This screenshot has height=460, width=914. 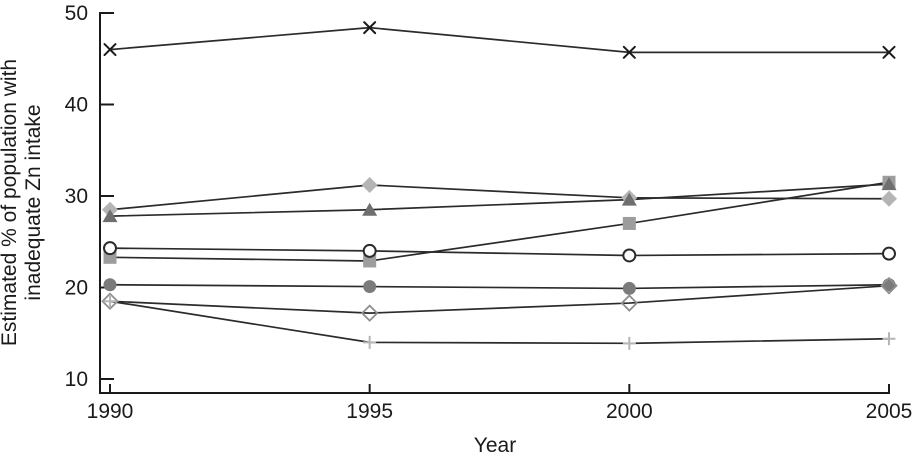 What do you see at coordinates (889, 411) in the screenshot?
I see `x-tick-label: 2005` at bounding box center [889, 411].